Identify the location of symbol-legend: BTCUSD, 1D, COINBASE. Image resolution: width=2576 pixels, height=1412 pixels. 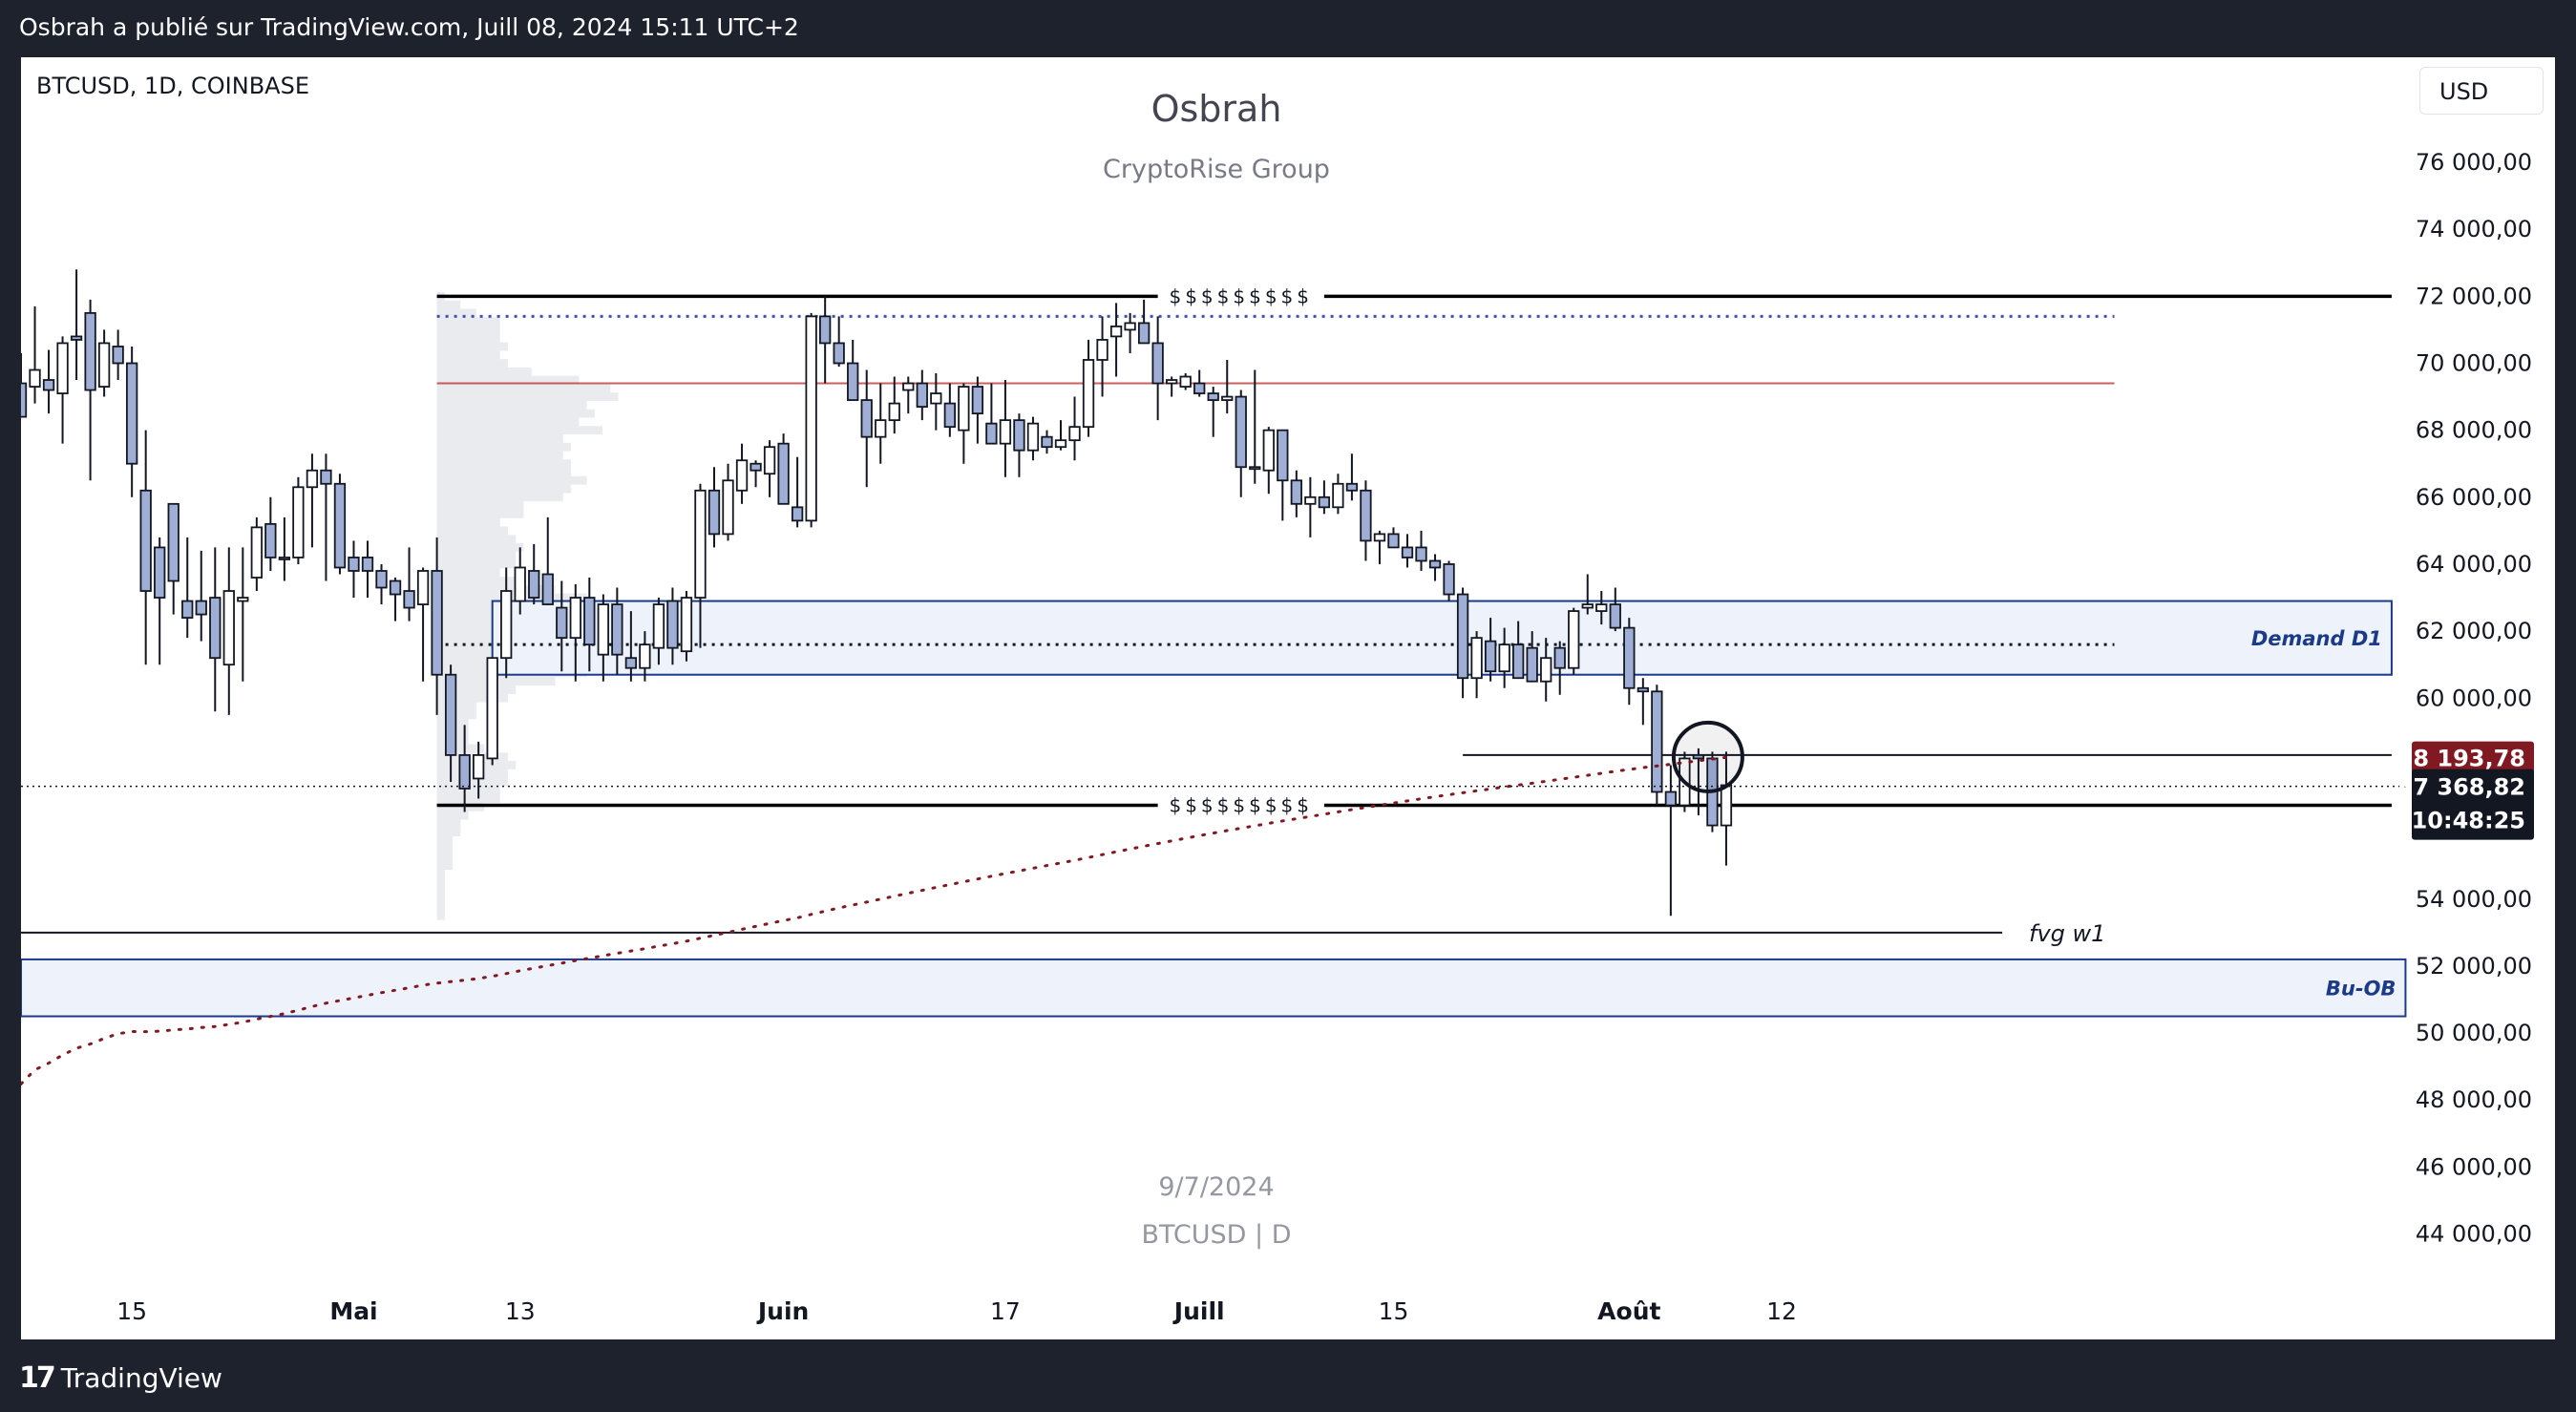
(172, 86).